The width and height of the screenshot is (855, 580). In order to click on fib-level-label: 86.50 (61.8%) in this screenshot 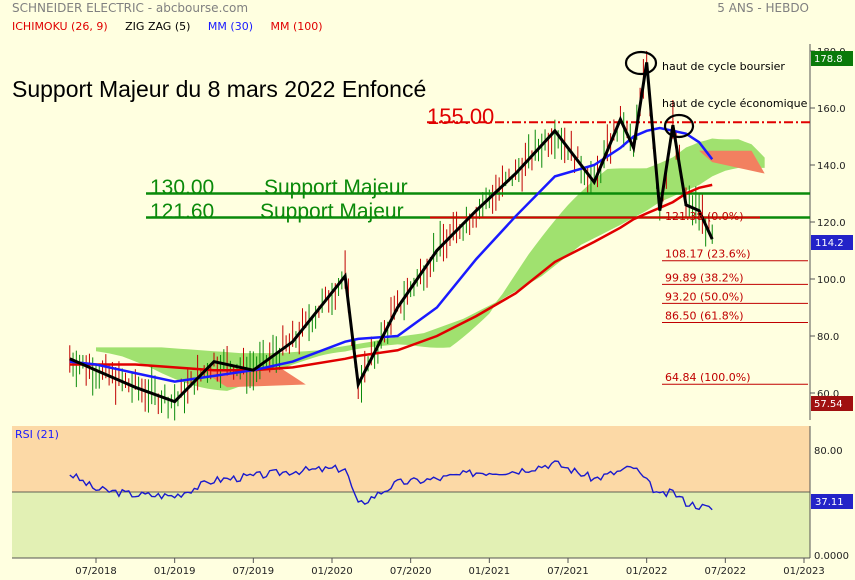, I will do `click(704, 315)`.